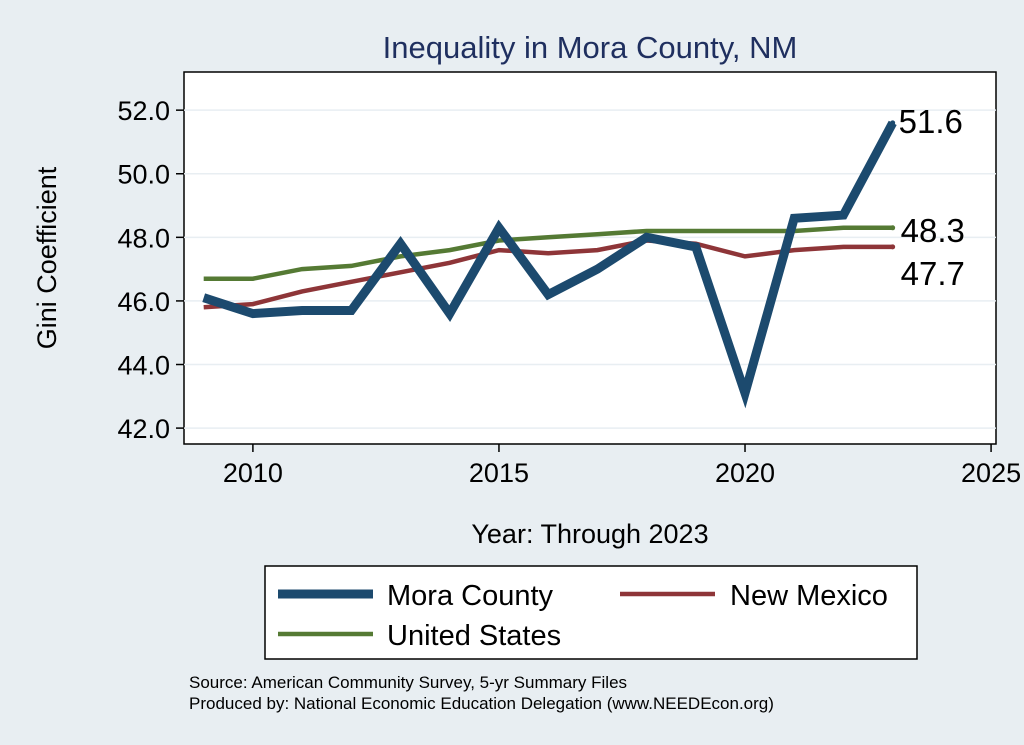 This screenshot has width=1024, height=745. I want to click on y-tick-label: 44.0, so click(143, 366).